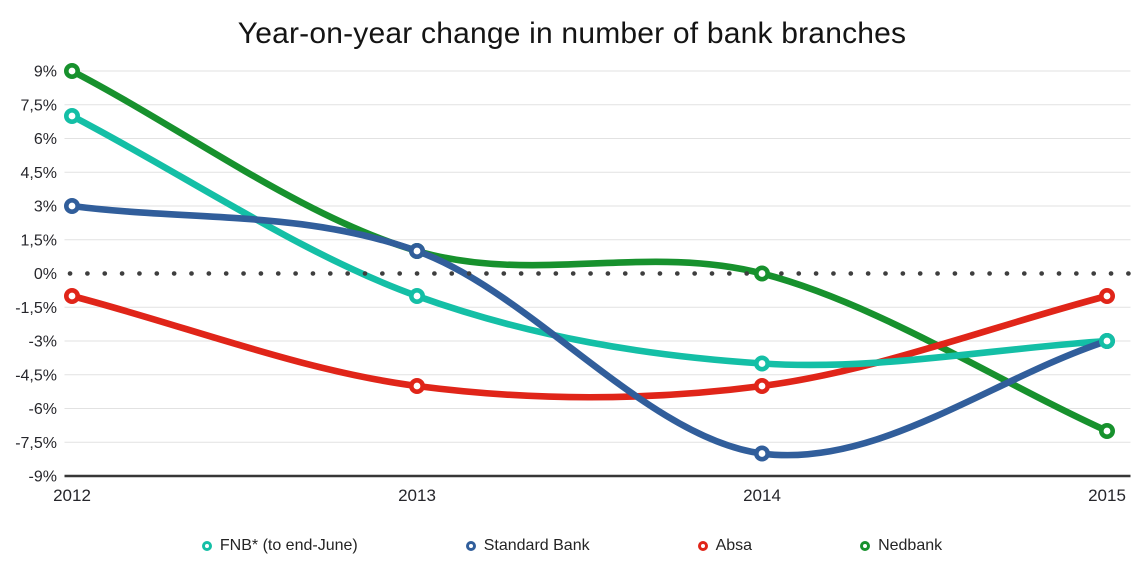 The image size is (1144, 572). I want to click on legend-marker-fnb-icon, so click(206, 546).